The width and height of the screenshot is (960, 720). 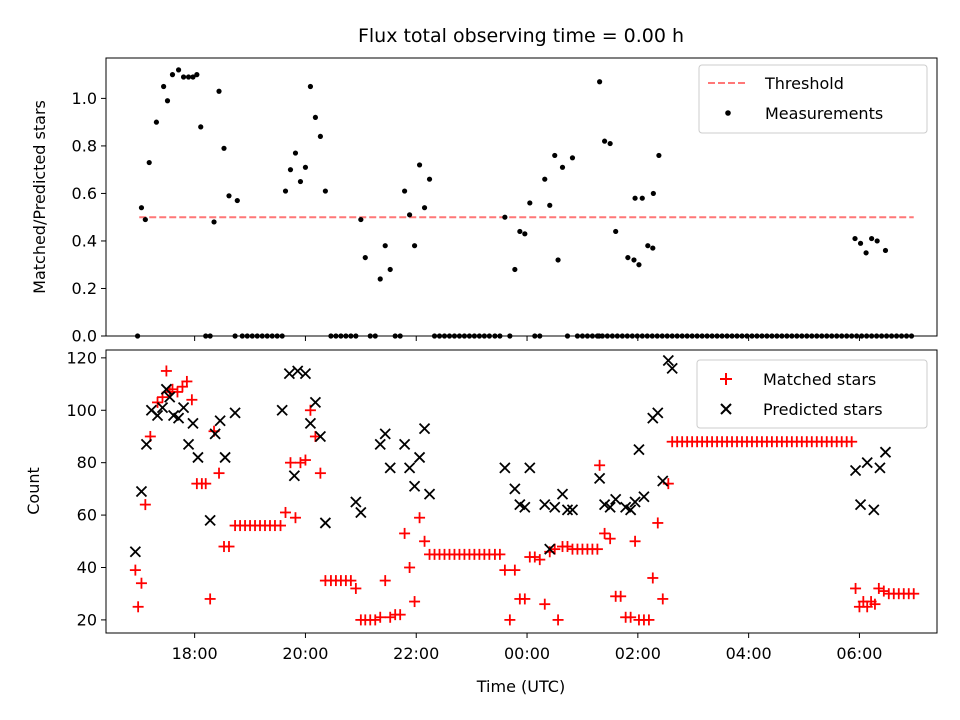 I want to click on bottom-y-tick-label: 60, so click(x=87, y=515).